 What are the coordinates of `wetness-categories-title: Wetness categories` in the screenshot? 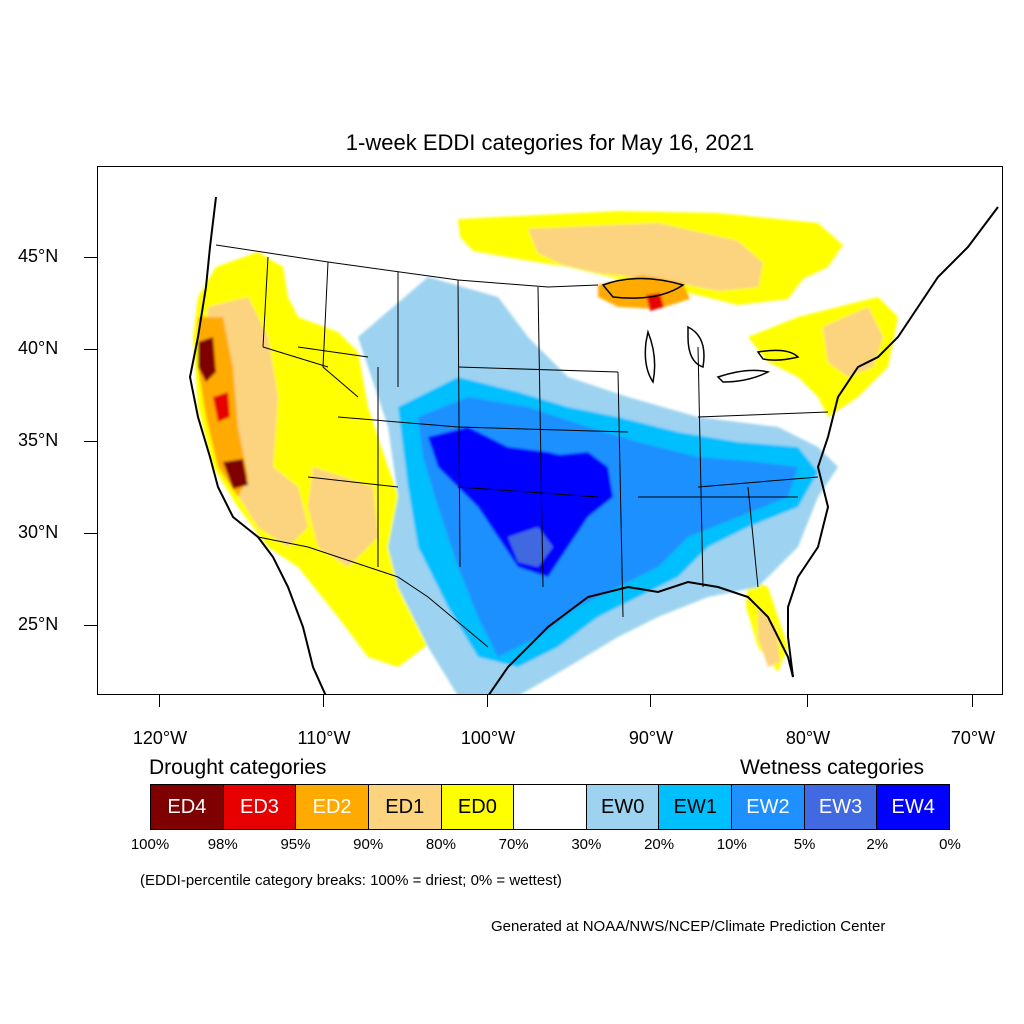 It's located at (832, 767).